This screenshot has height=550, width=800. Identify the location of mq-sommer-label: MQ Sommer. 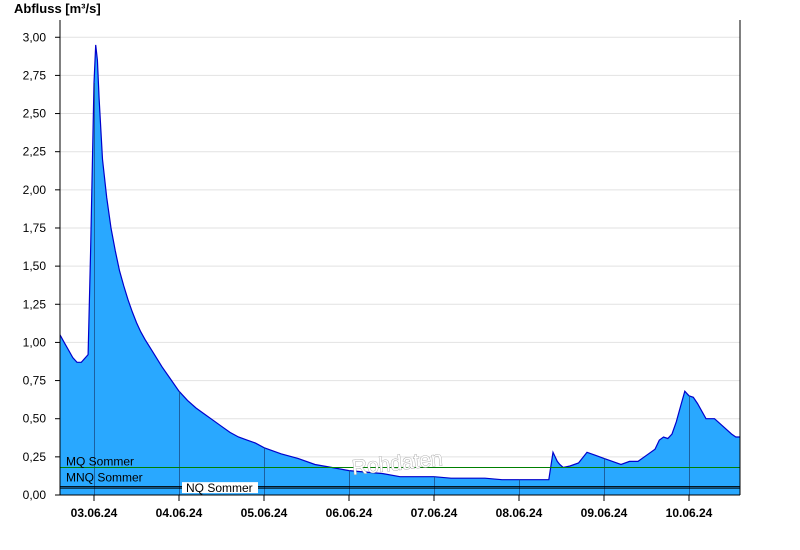
(100, 462).